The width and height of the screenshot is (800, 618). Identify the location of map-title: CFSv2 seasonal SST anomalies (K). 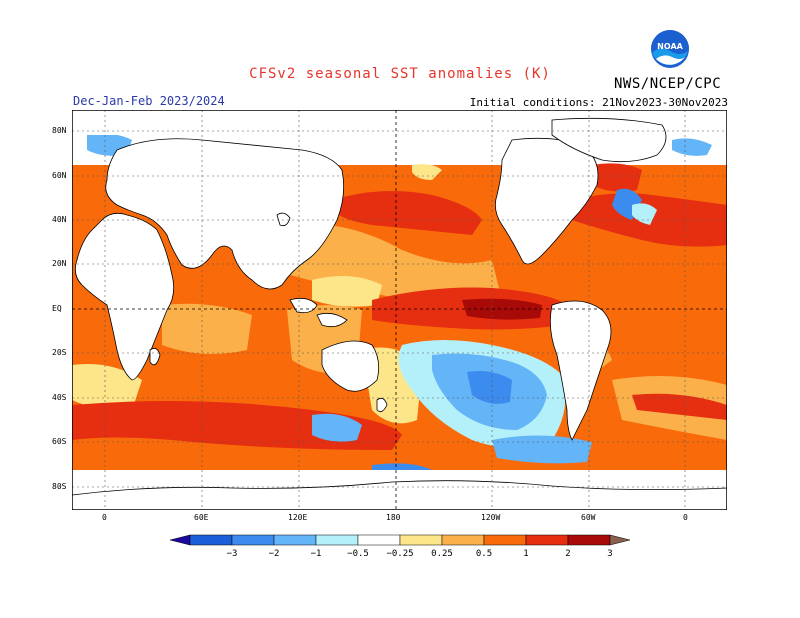
(400, 74).